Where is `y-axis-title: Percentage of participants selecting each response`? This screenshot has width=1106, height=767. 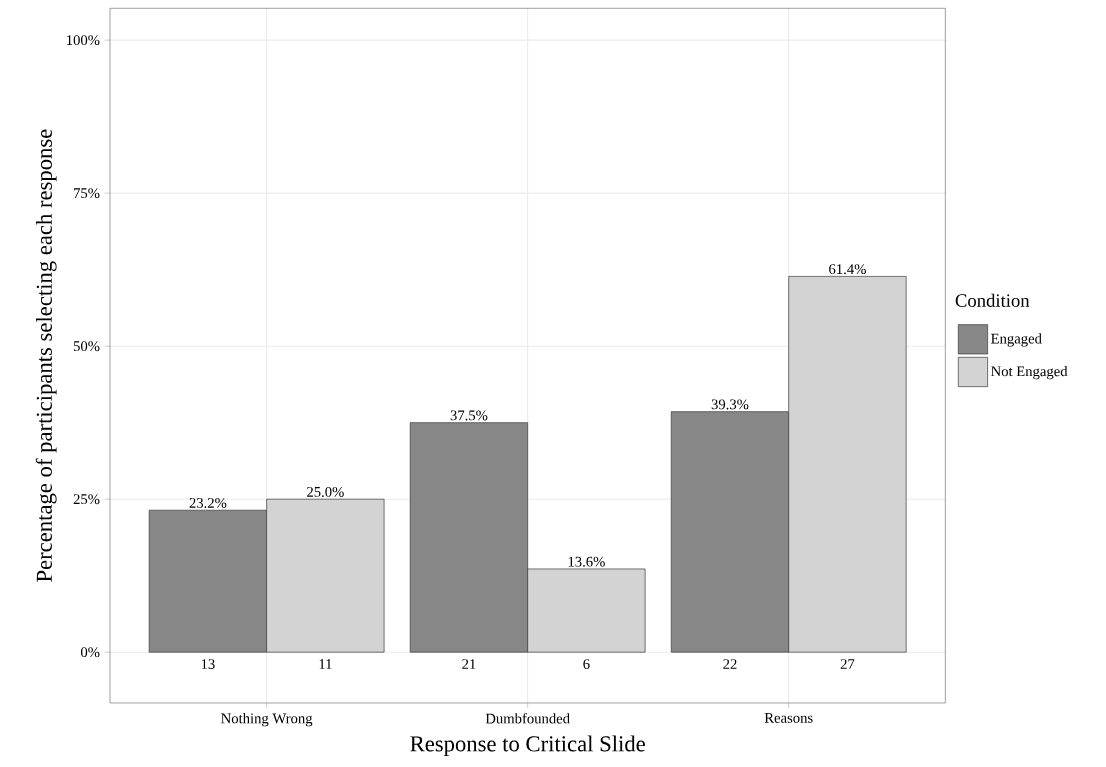 y-axis-title: Percentage of participants selecting each response is located at coordinates (46, 355).